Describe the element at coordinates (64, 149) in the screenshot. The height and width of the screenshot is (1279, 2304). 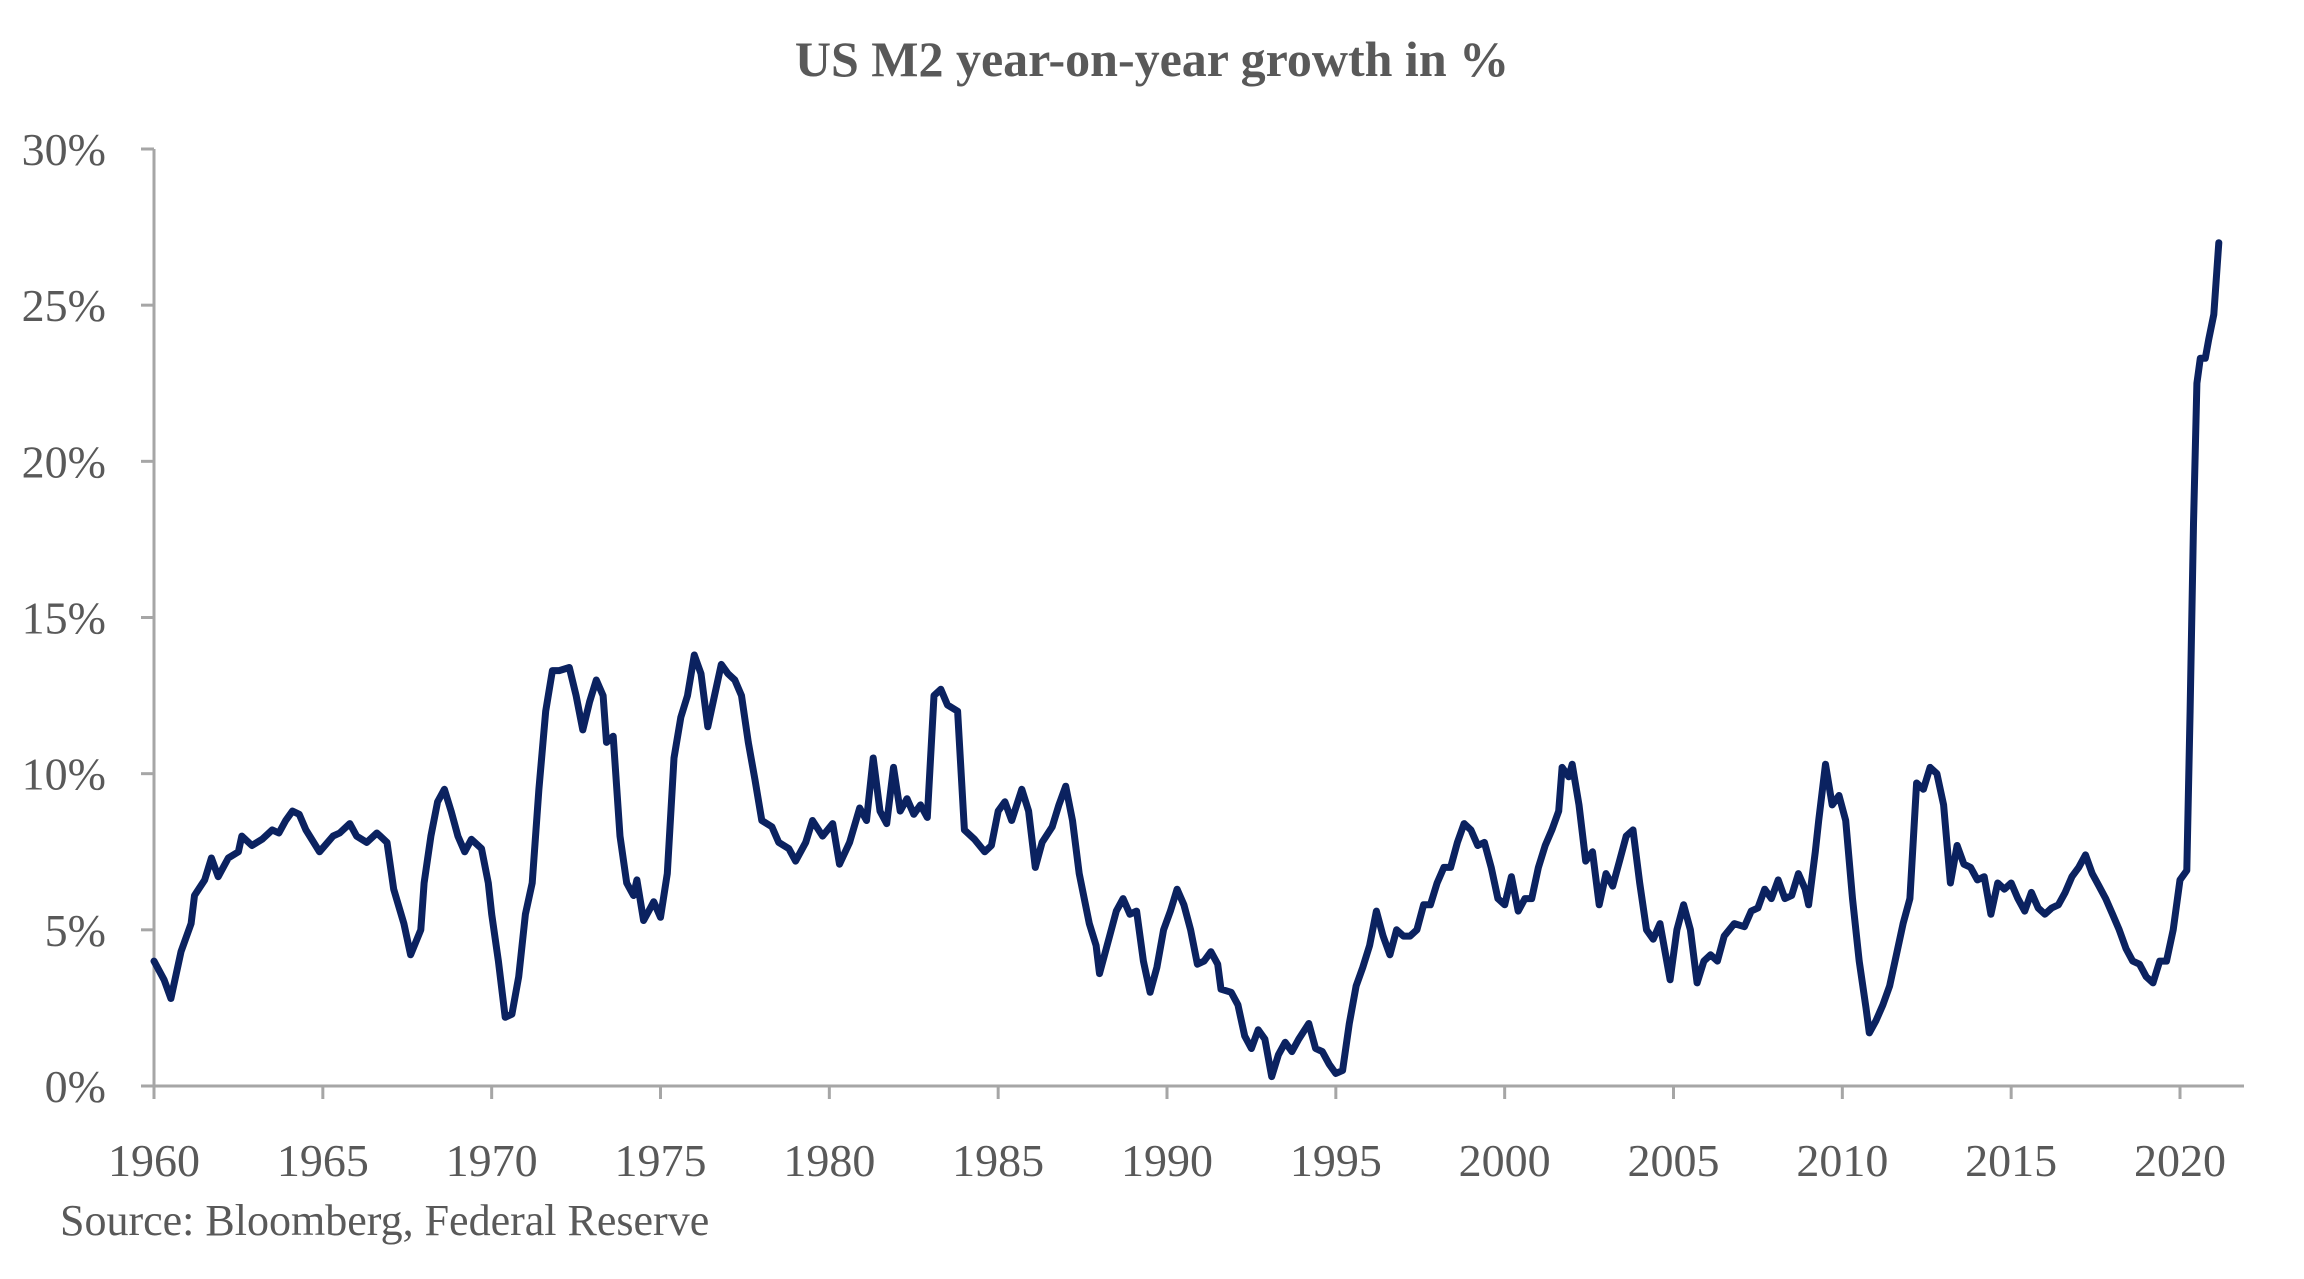
I see `y-tick-label: 30%` at that location.